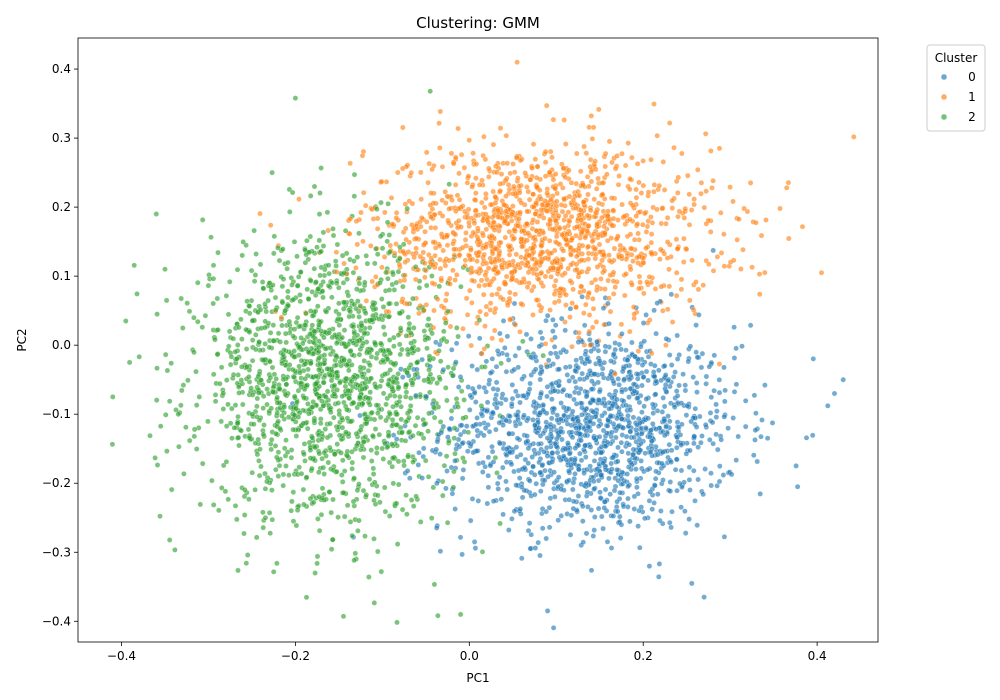  What do you see at coordinates (61, 69) in the screenshot?
I see `y-tick-label: 0.4` at bounding box center [61, 69].